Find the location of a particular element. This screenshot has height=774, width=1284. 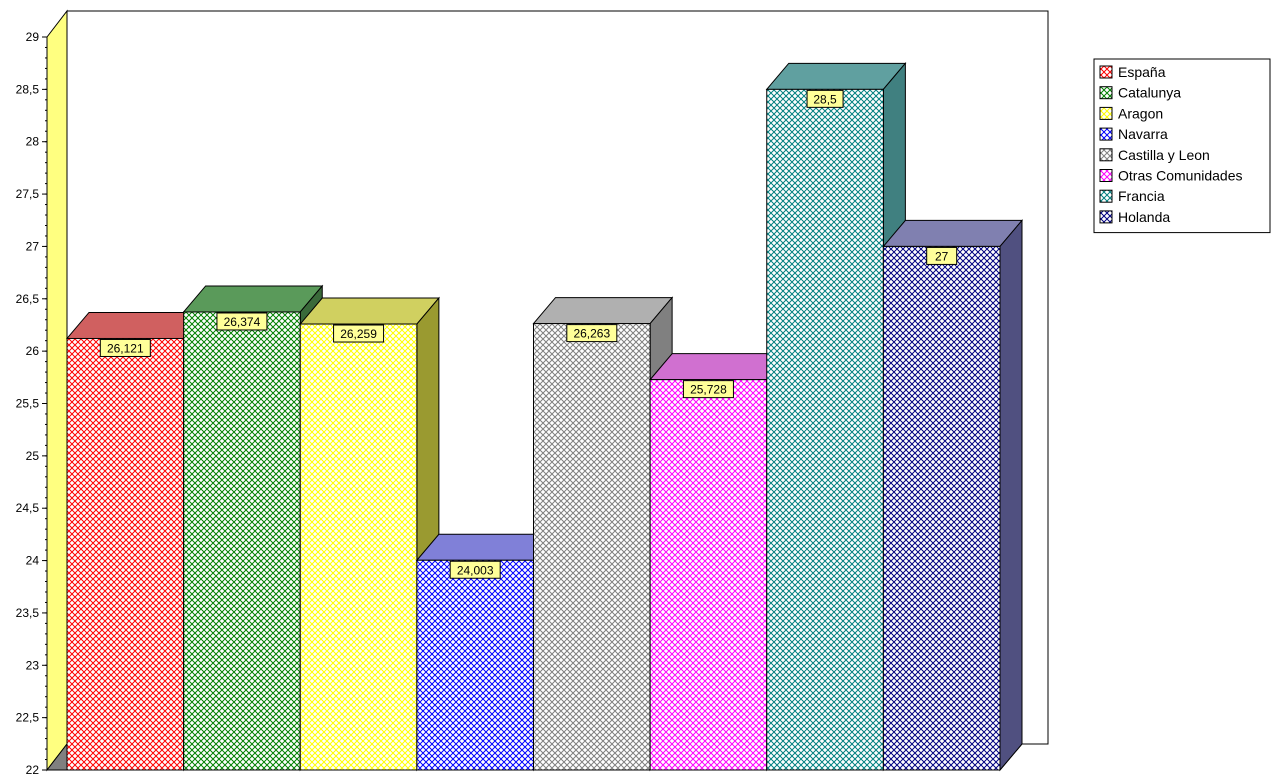

y-tick-label: 28,5 is located at coordinates (28, 89).